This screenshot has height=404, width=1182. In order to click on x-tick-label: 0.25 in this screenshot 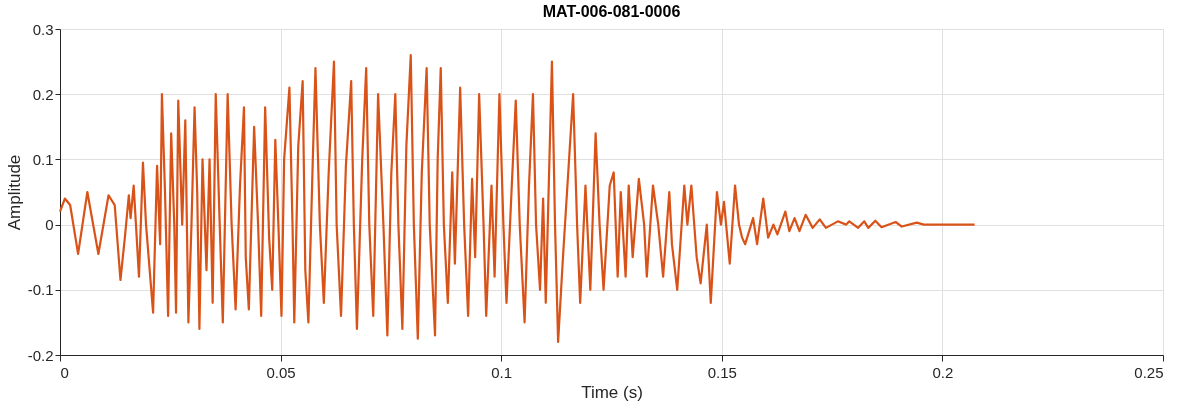, I will do `click(1149, 372)`.